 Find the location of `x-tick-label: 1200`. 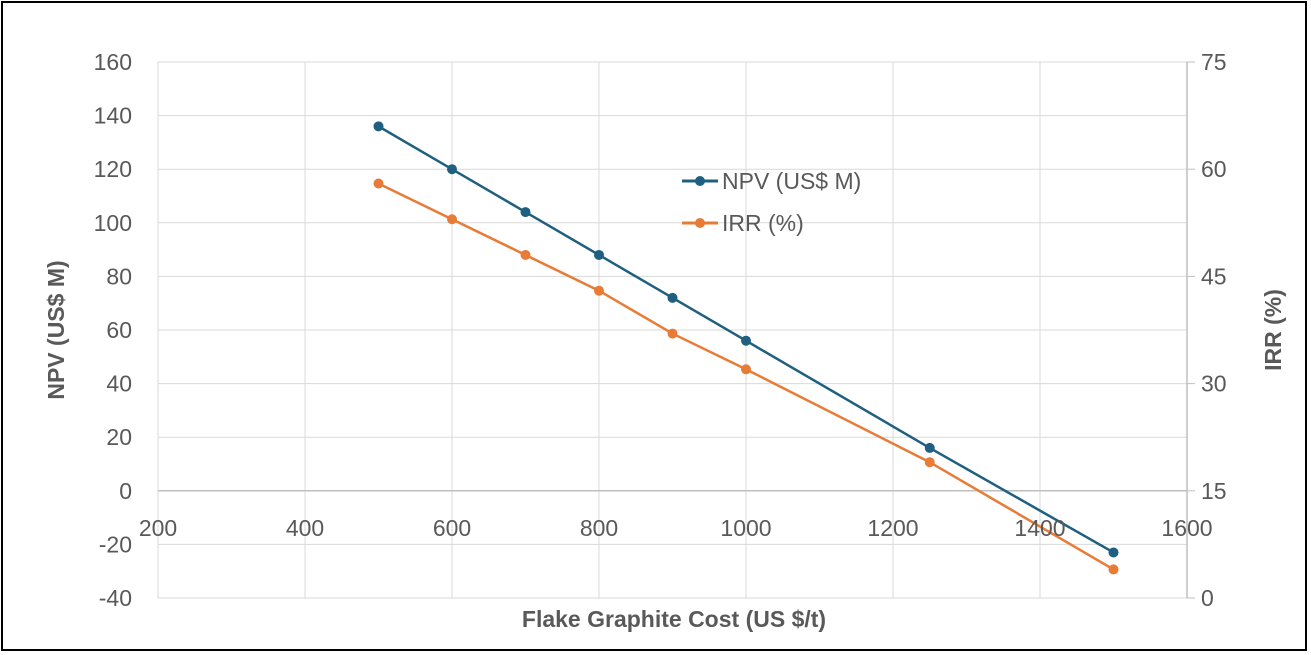

x-tick-label: 1200 is located at coordinates (892, 528).